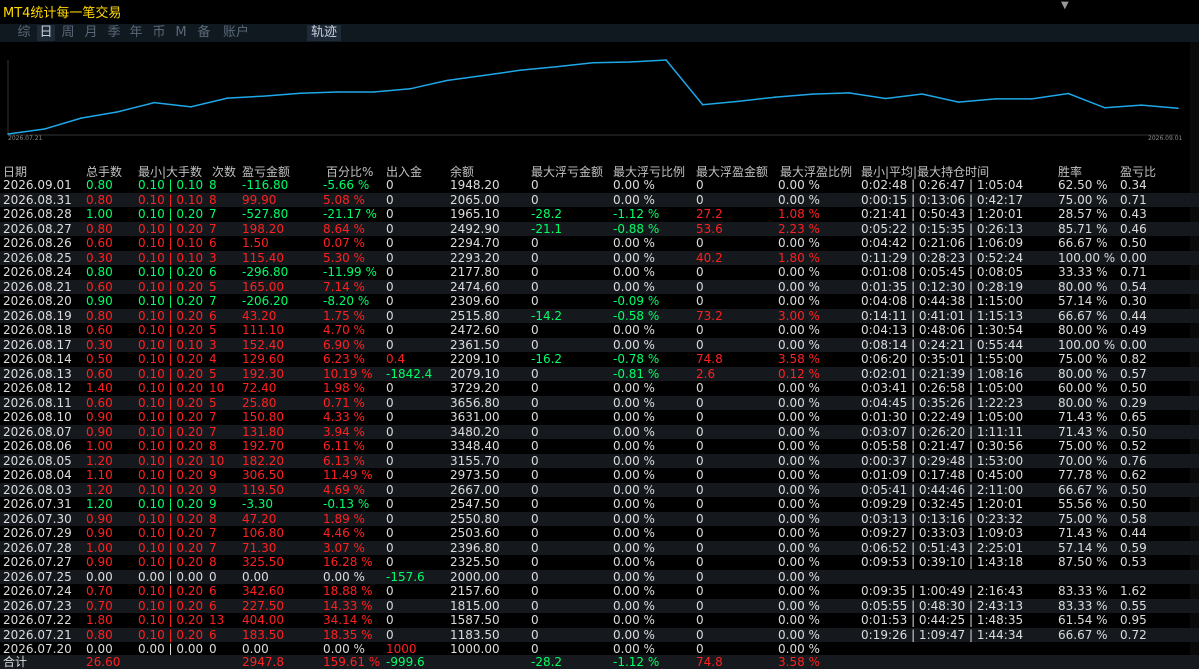  I want to click on cell-pr: 0.46, so click(1133, 228).